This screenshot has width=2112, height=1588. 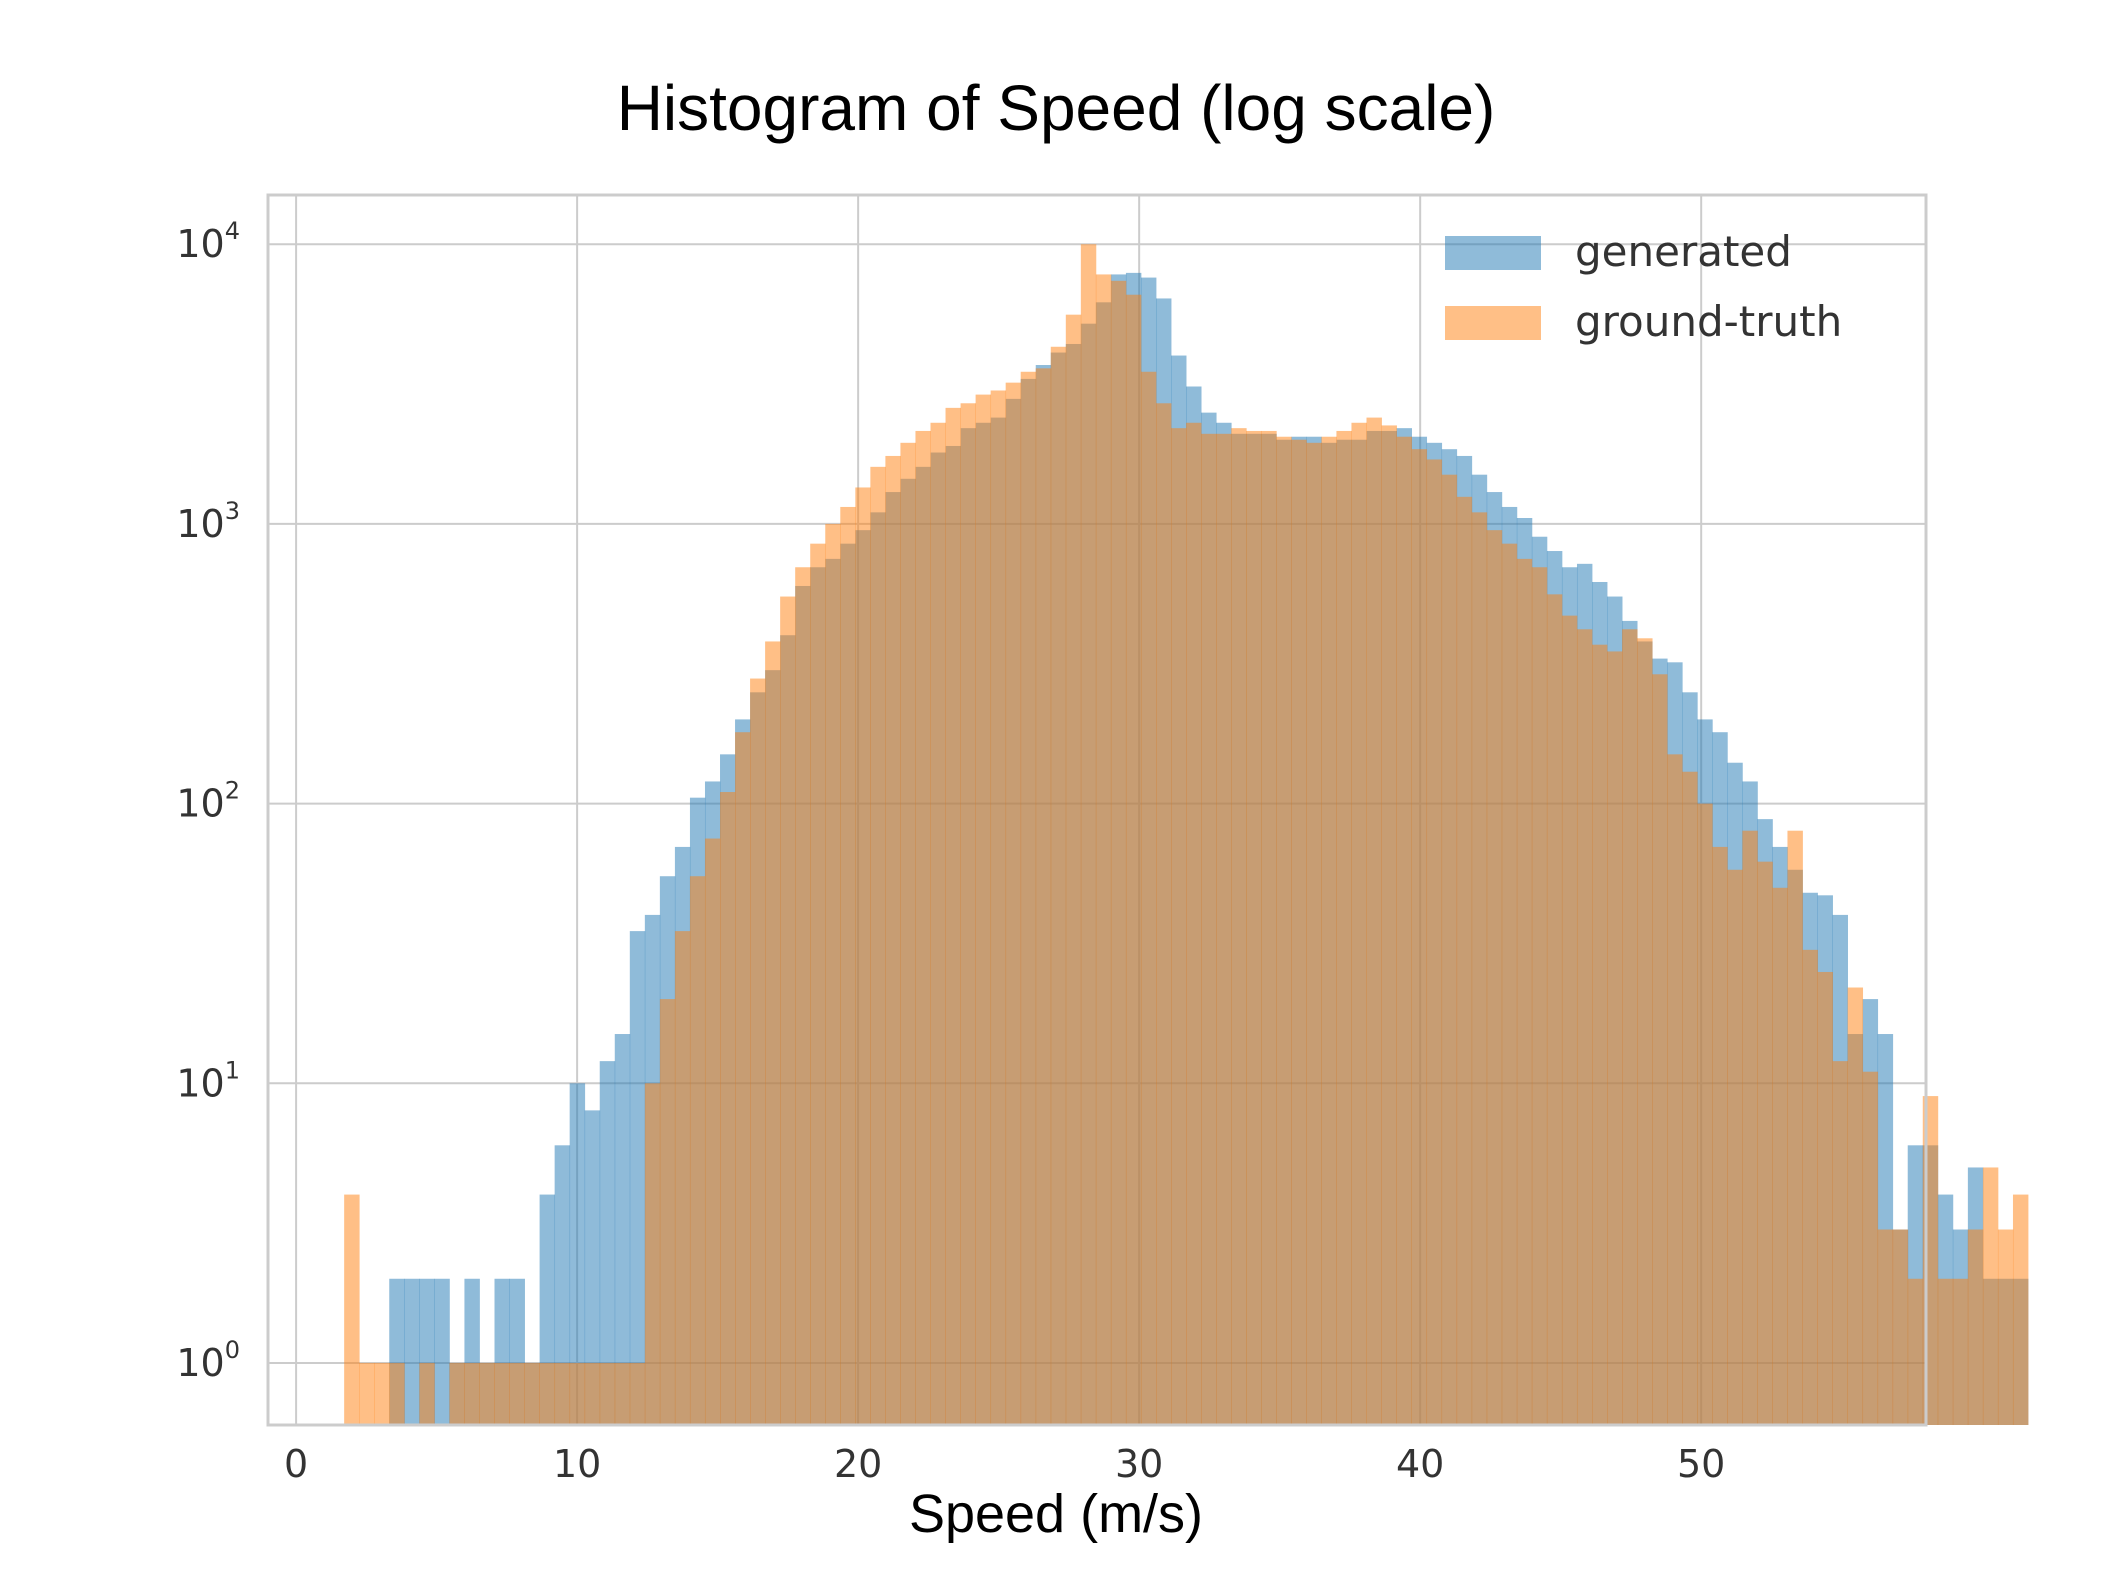 I want to click on legend-label-ground-truth: ground-truth, so click(x=1708, y=321).